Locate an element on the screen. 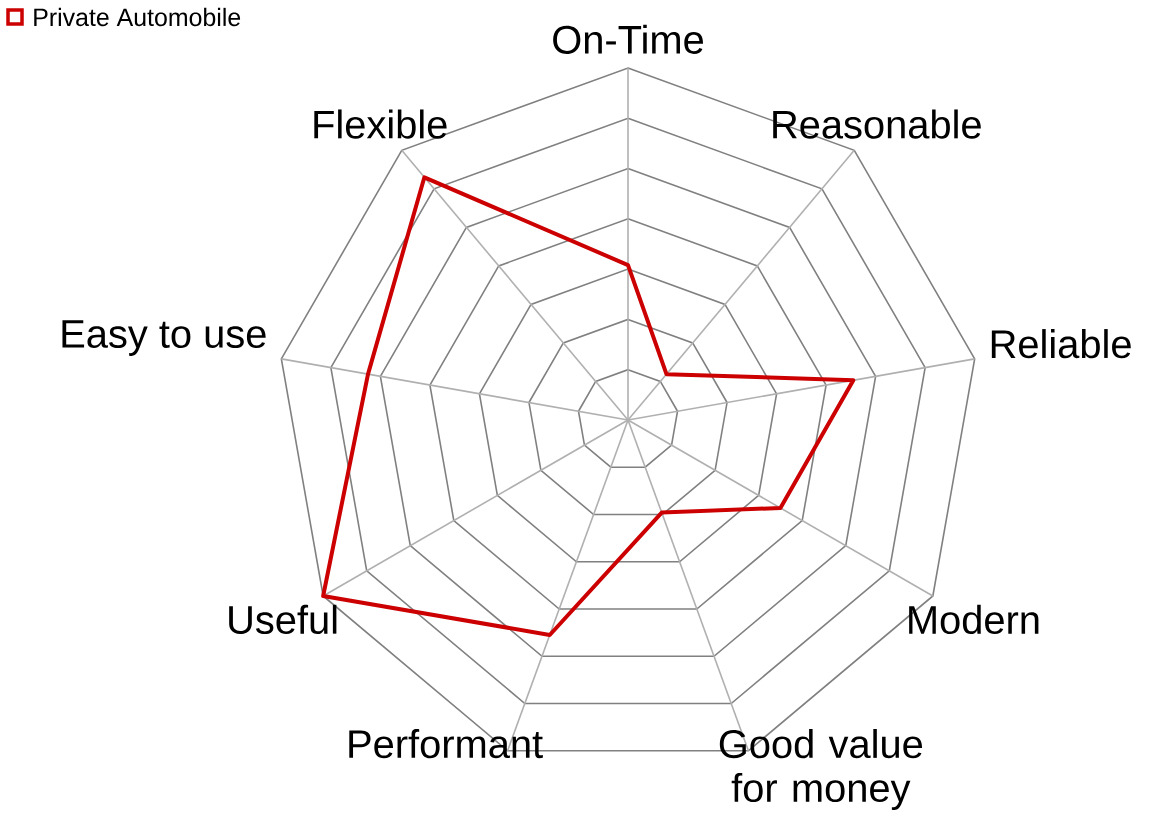 This screenshot has height=819, width=1166. spoke-label: Useful is located at coordinates (283, 619).